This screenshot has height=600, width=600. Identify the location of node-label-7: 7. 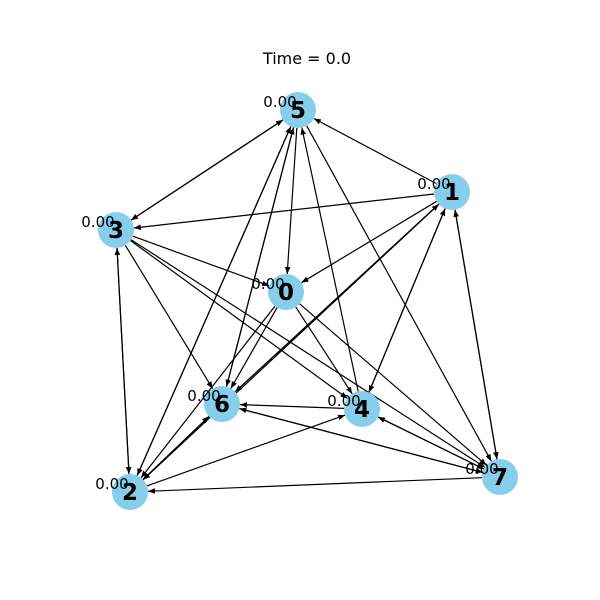
(500, 478).